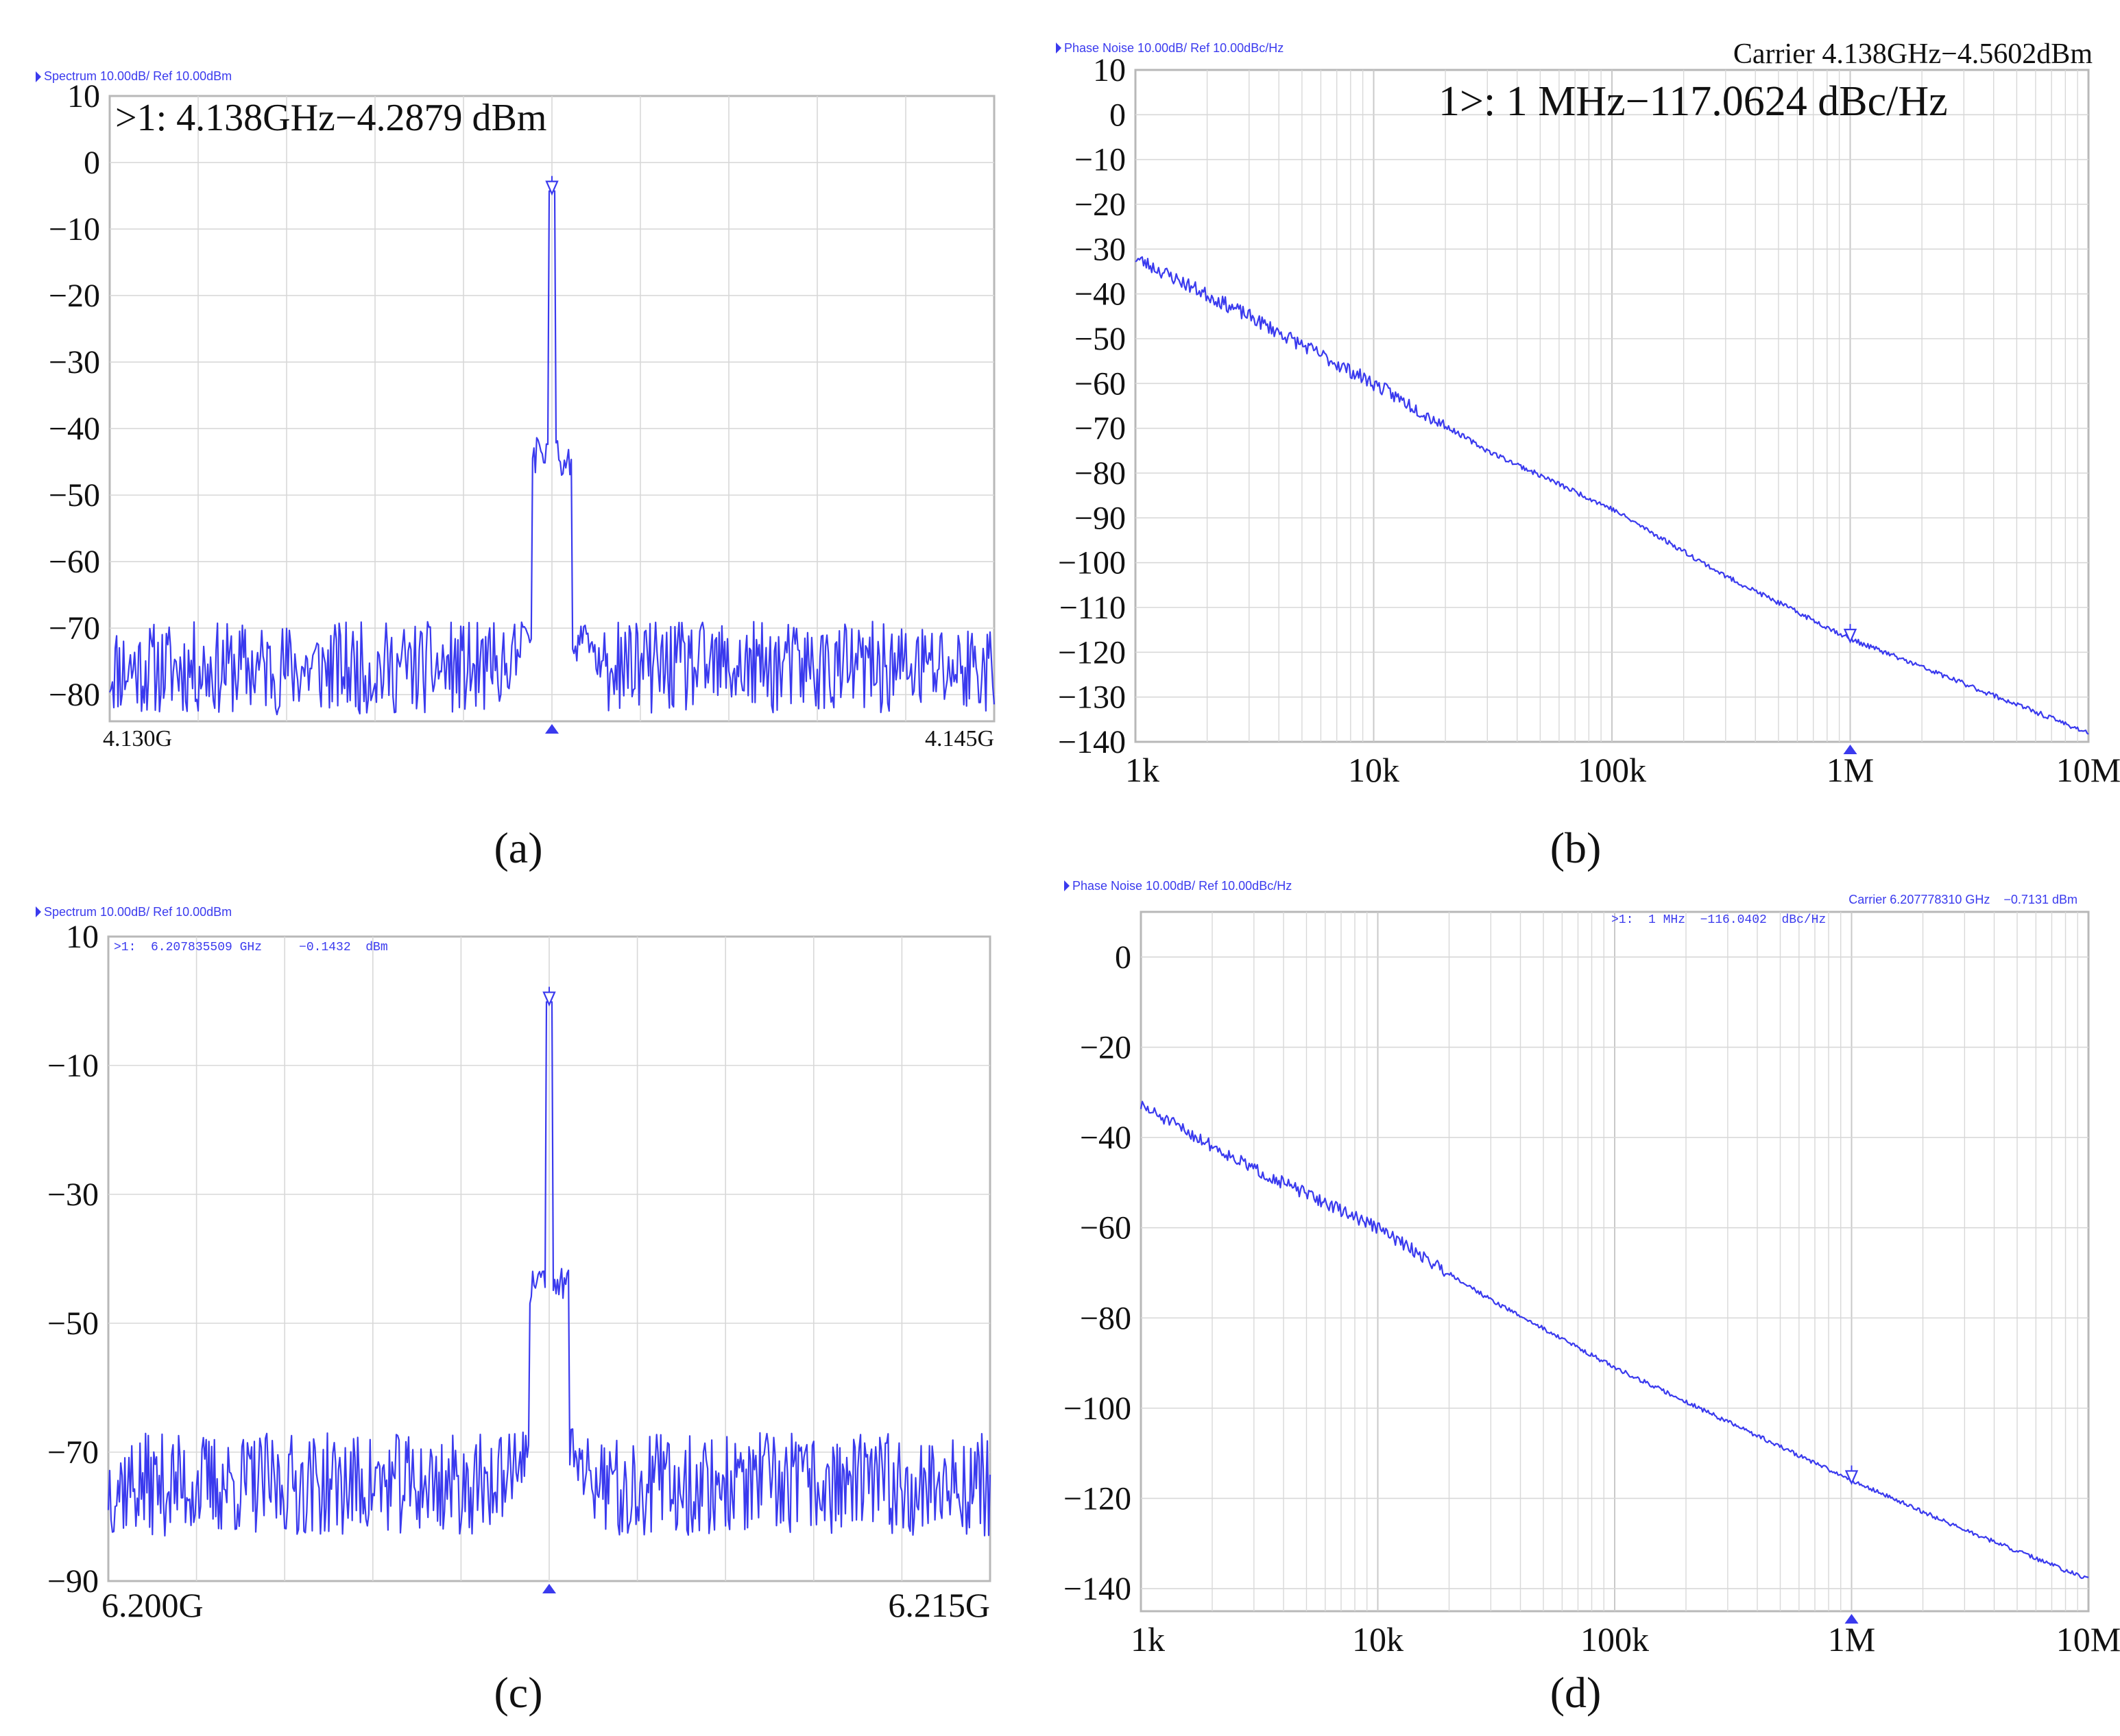  I want to click on panel-c-label: (c), so click(518, 1693).